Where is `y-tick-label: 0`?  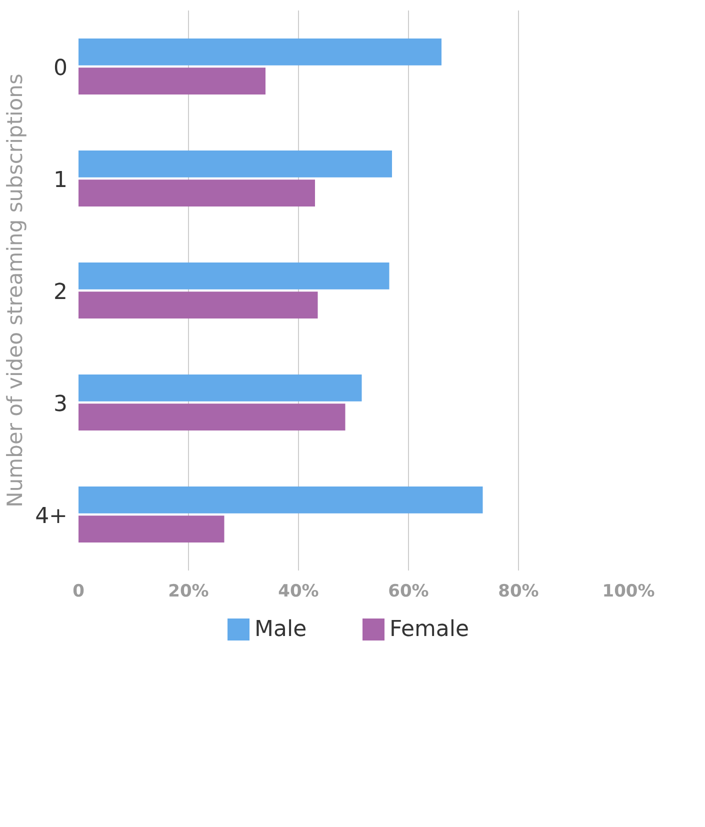 y-tick-label: 0 is located at coordinates (61, 68).